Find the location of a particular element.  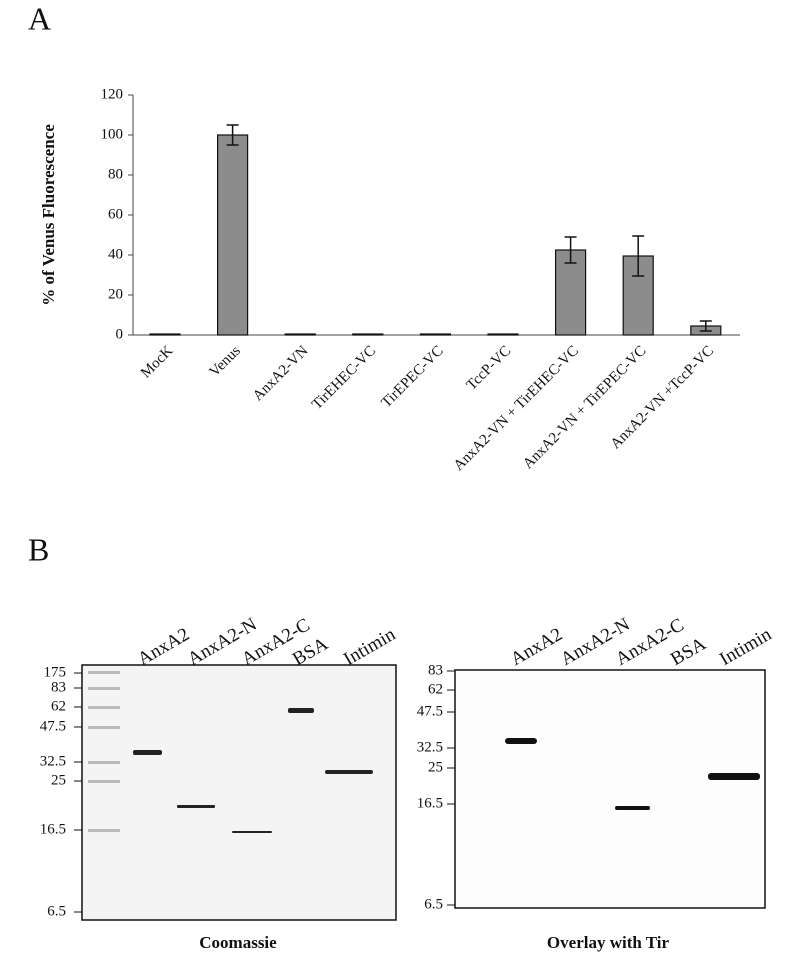

y-tick-label: 20 is located at coordinates (115, 294).